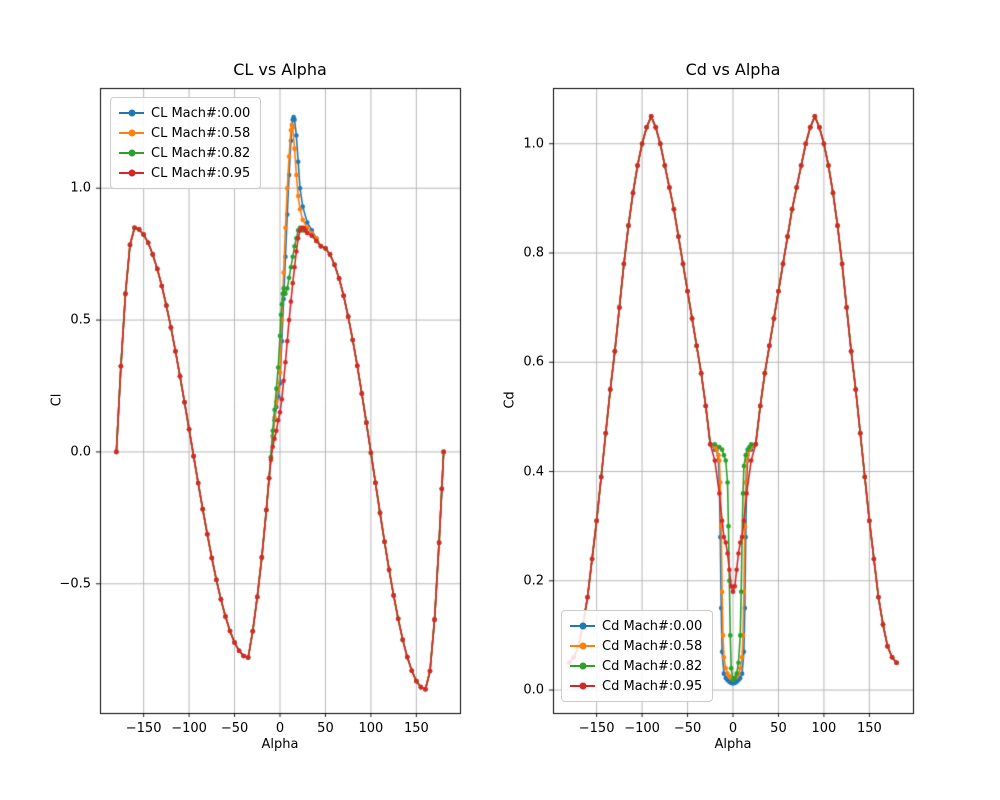 The width and height of the screenshot is (1000, 800). What do you see at coordinates (201, 133) in the screenshot?
I see `legend-label: CL Mach#:0.58` at bounding box center [201, 133].